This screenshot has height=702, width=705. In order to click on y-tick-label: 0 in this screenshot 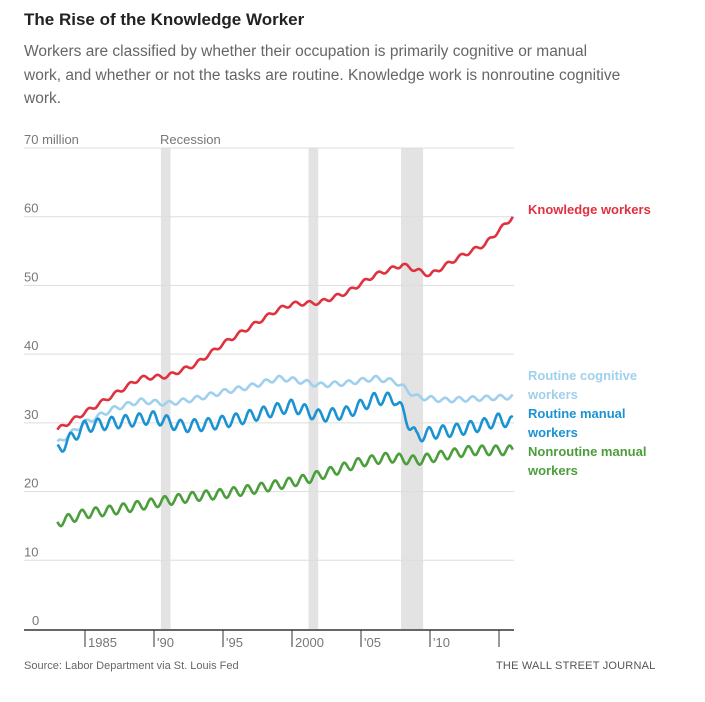, I will do `click(35, 620)`.